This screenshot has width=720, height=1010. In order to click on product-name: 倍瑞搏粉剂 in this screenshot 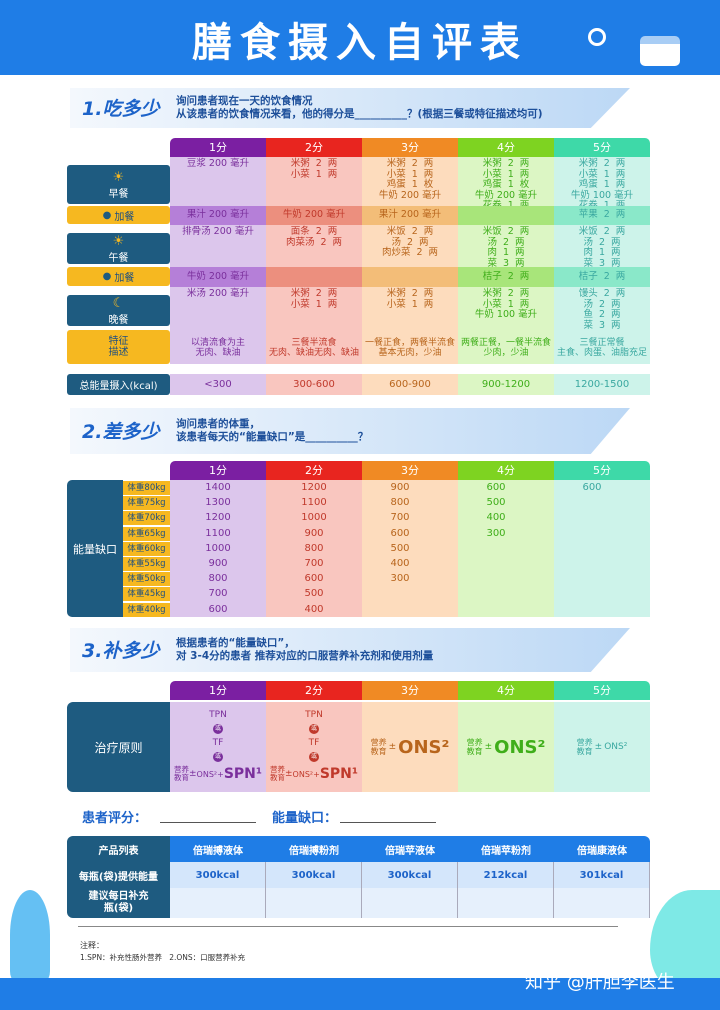, I will do `click(314, 849)`.